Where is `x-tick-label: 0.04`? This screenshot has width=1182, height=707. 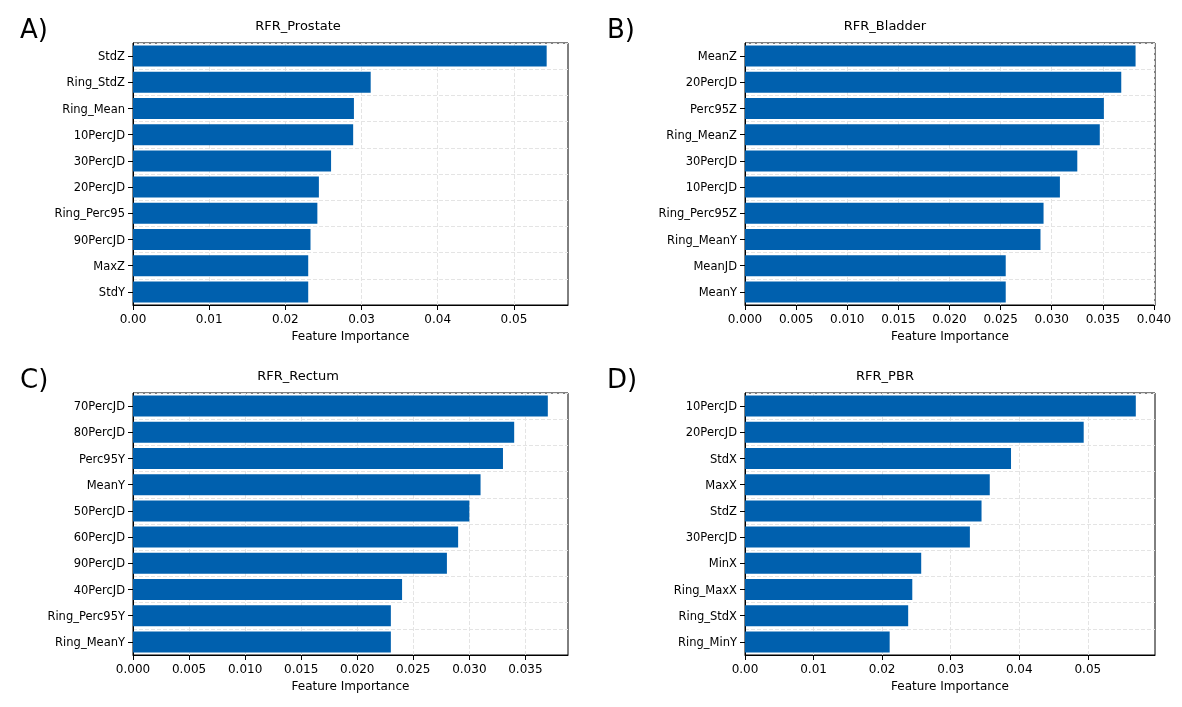
x-tick-label: 0.04 is located at coordinates (438, 319).